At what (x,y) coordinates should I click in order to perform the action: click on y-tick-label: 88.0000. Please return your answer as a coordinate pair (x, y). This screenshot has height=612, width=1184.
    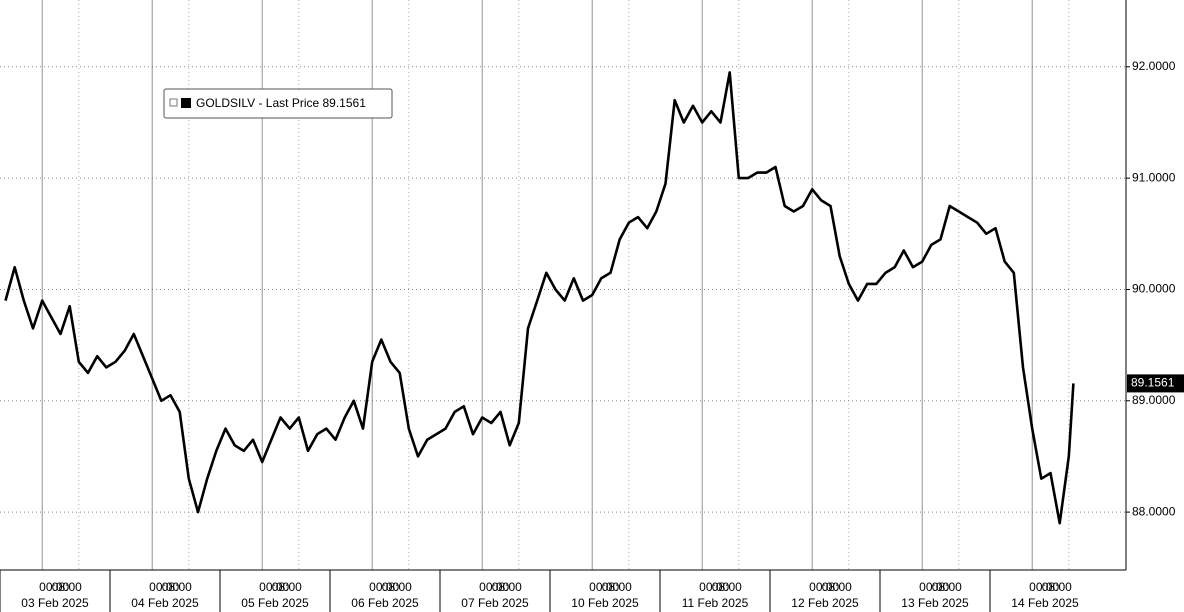
    Looking at the image, I should click on (1154, 511).